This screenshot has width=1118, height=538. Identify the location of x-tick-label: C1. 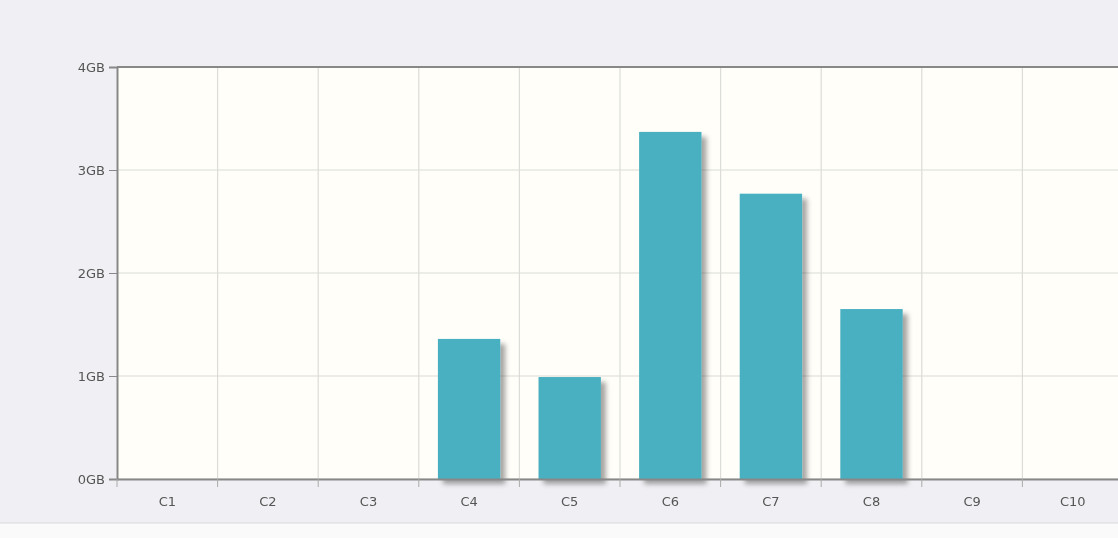
(167, 502).